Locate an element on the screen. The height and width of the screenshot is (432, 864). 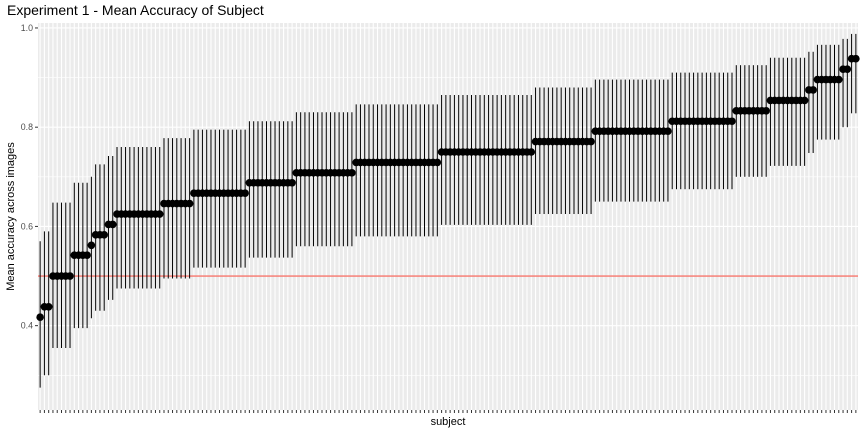
y-axis-ticks: 0.4 0.6 0.8 1.0 is located at coordinates (29, 177).